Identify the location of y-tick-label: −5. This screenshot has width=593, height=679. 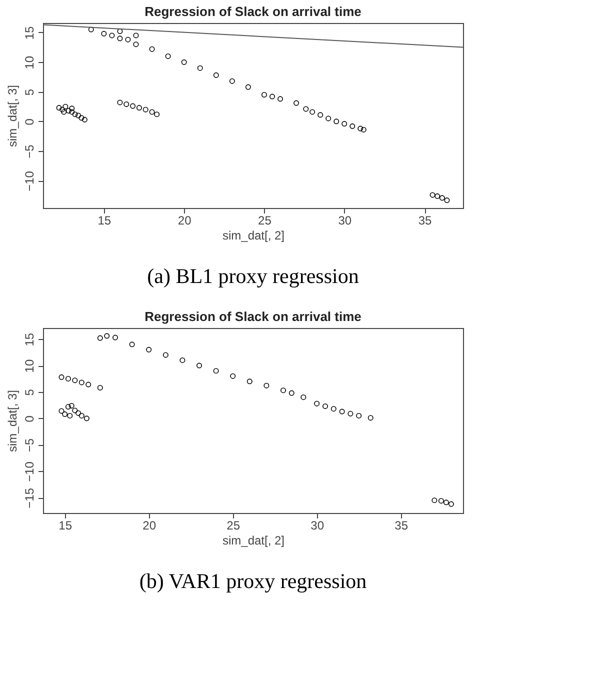
(29, 151).